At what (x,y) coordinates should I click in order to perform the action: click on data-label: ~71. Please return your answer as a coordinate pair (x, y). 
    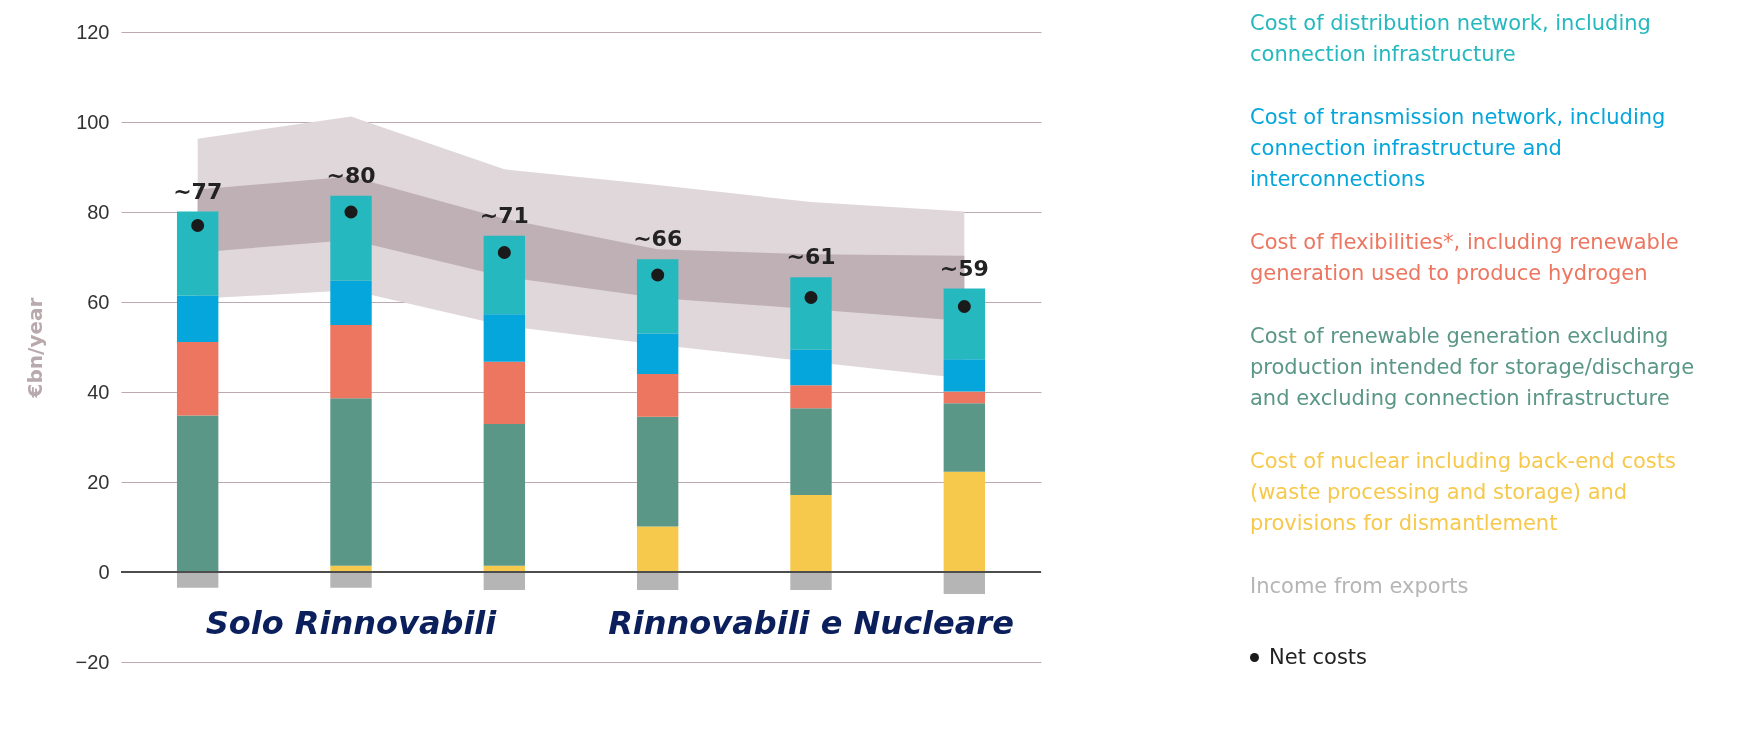
    Looking at the image, I should click on (504, 215).